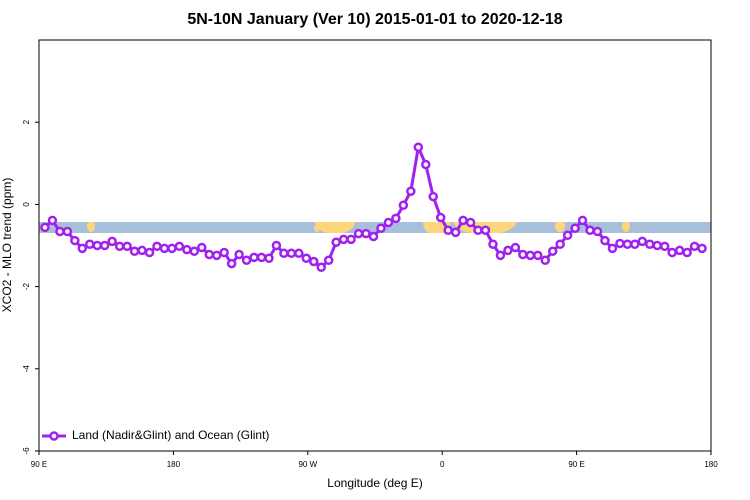  What do you see at coordinates (374, 483) in the screenshot?
I see `x-axis-label: Longitude (deg E)` at bounding box center [374, 483].